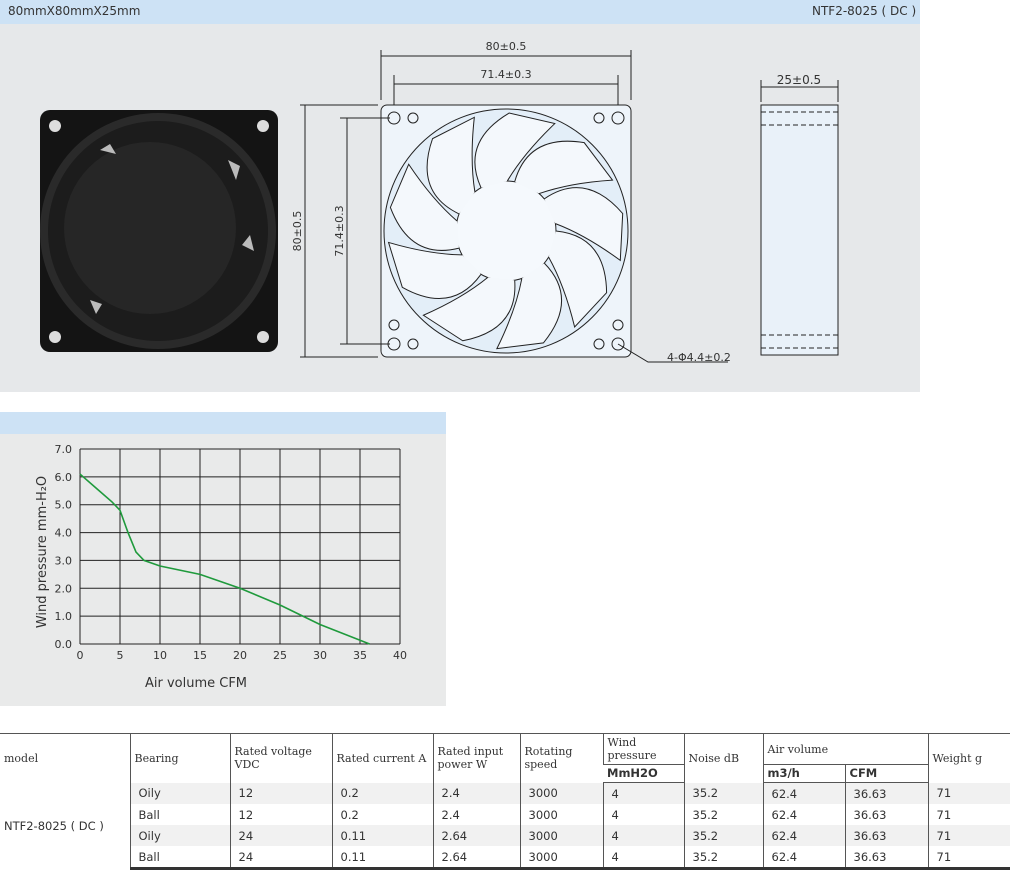 This screenshot has height=883, width=1010. I want to click on hole-pitch-dimension: 71.4±0.3, so click(505, 74).